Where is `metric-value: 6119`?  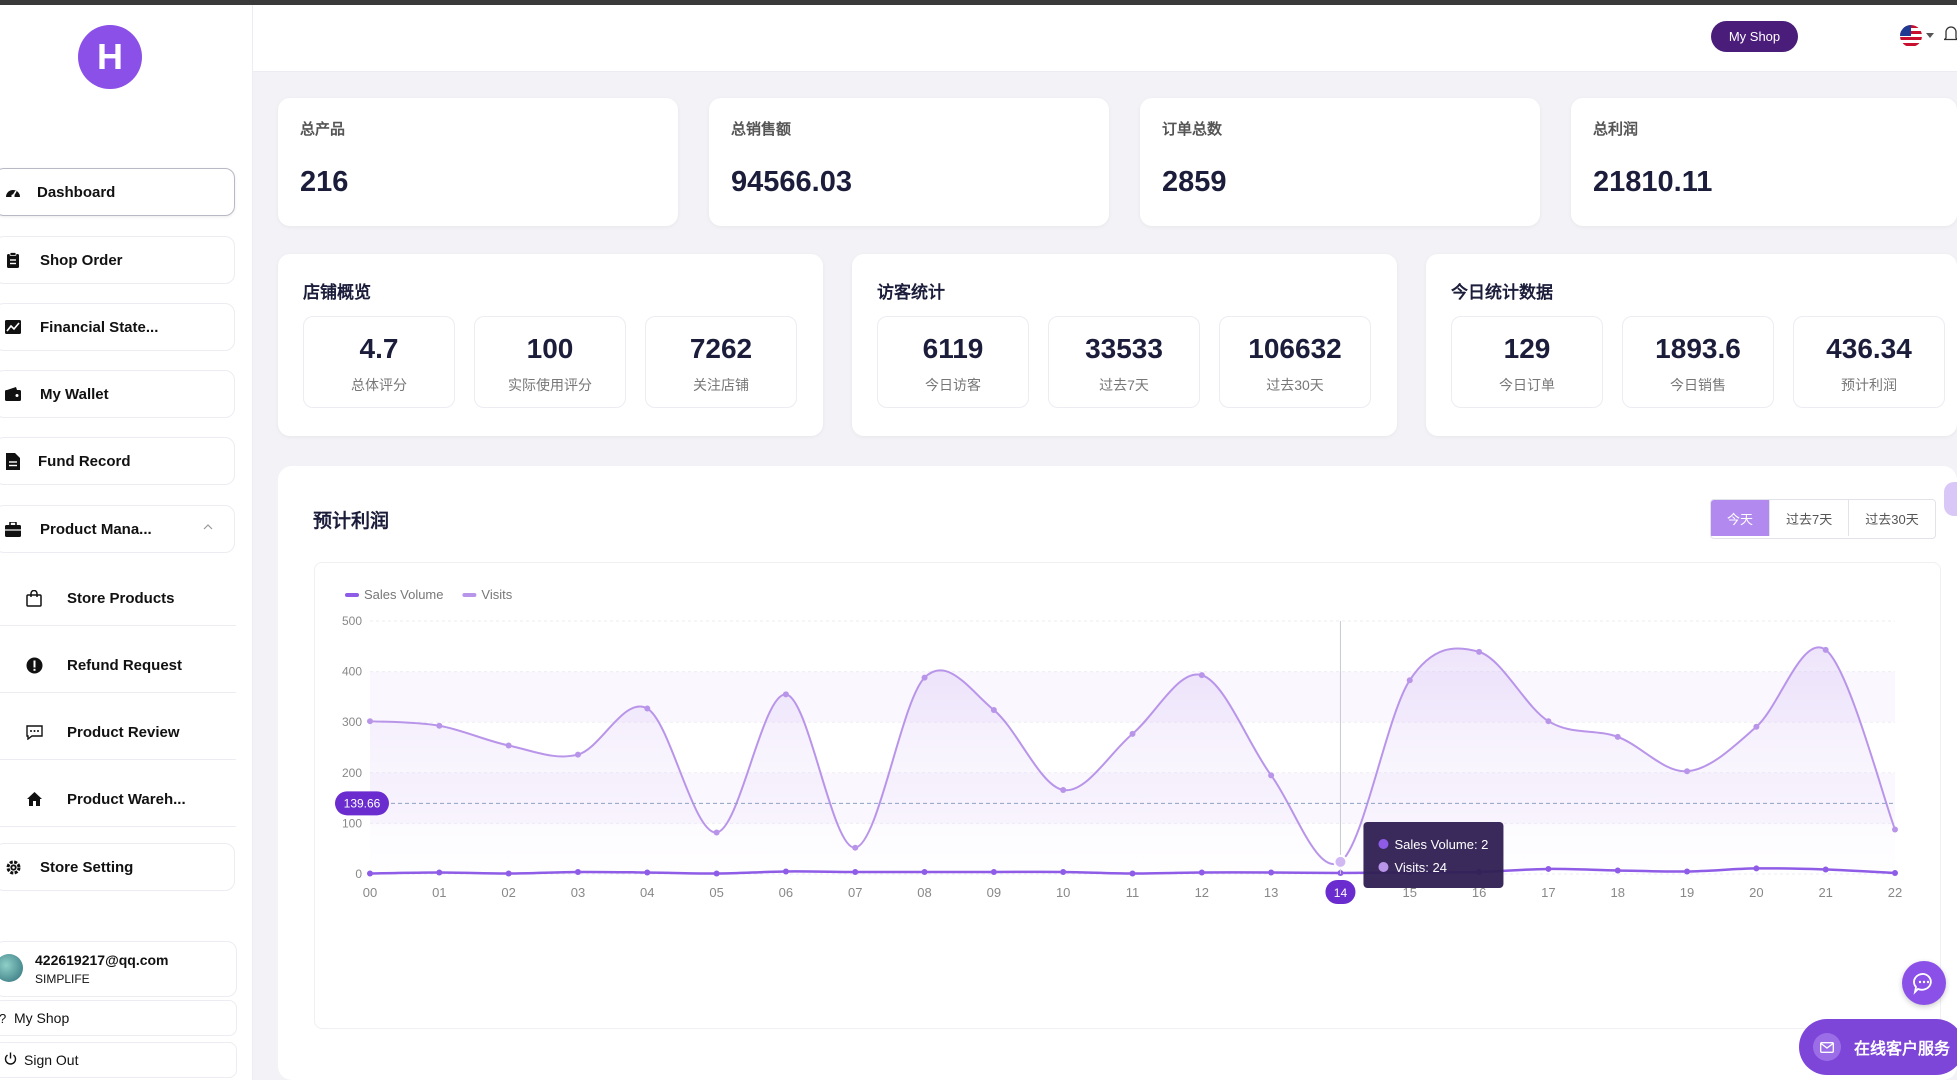 metric-value: 6119 is located at coordinates (953, 348).